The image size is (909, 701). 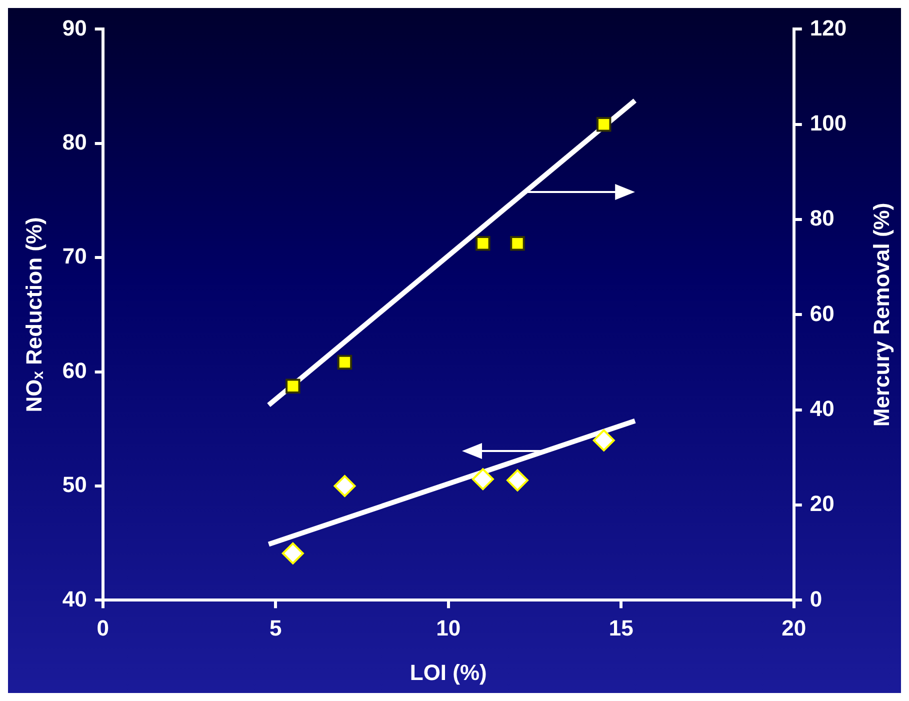 I want to click on y2-tick-label: 20, so click(x=822, y=503).